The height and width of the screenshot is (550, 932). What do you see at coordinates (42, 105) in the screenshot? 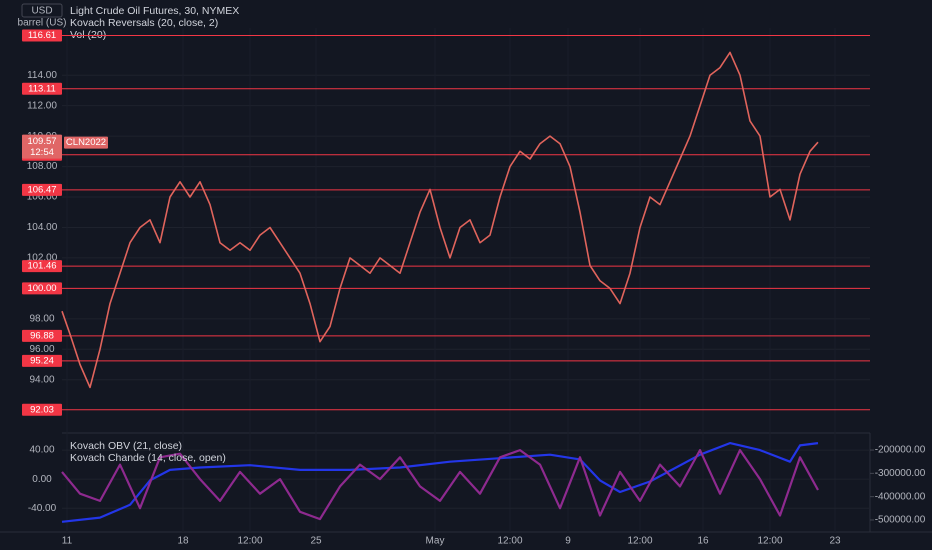
I see `y-tick-label: 112.00` at bounding box center [42, 105].